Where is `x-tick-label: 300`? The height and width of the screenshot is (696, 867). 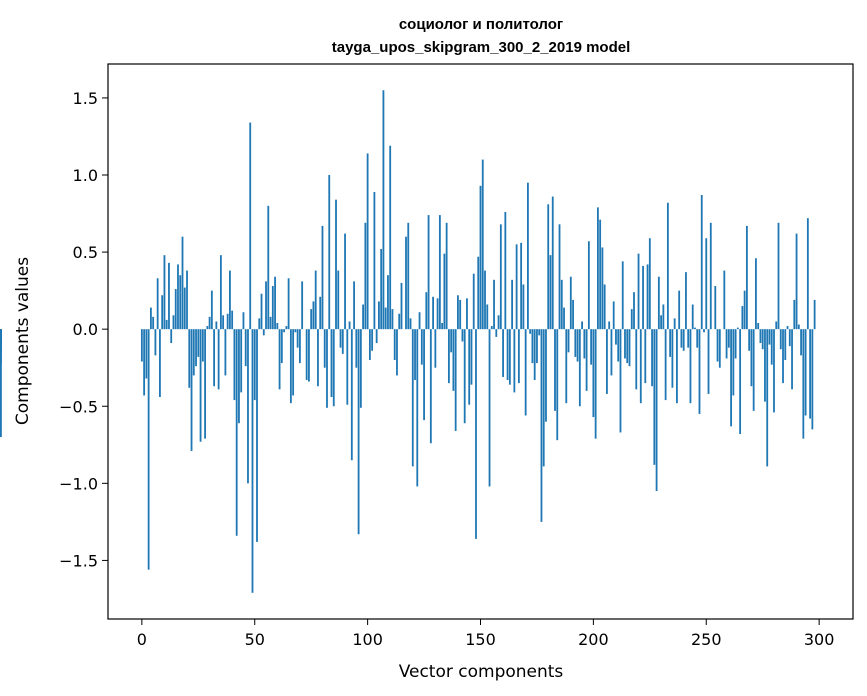 x-tick-label: 300 is located at coordinates (819, 639).